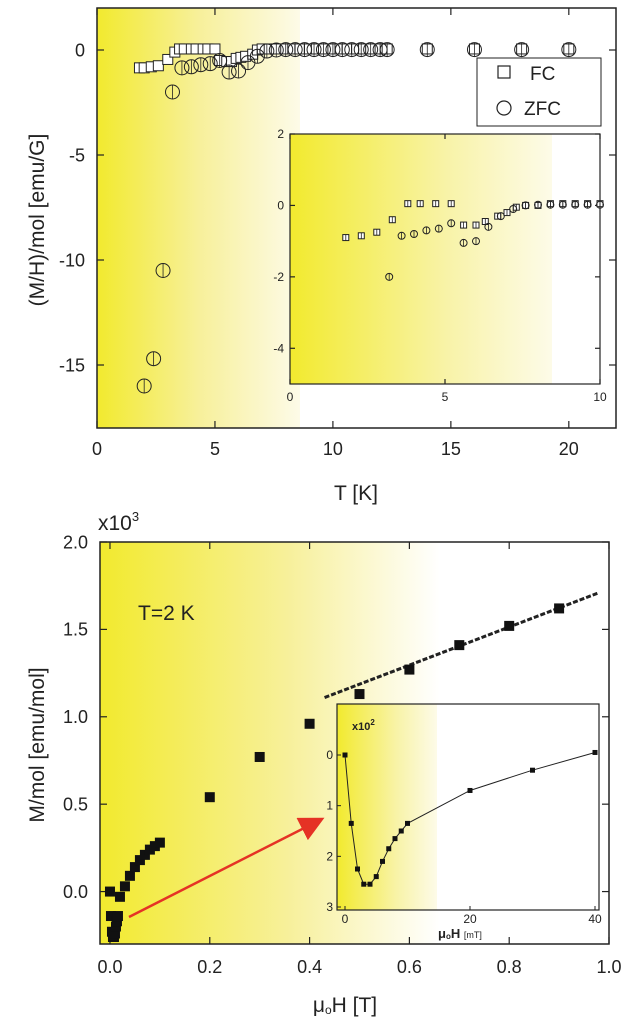 This screenshot has height=1030, width=626. What do you see at coordinates (445, 397) in the screenshot?
I see `x-tick-label: 5` at bounding box center [445, 397].